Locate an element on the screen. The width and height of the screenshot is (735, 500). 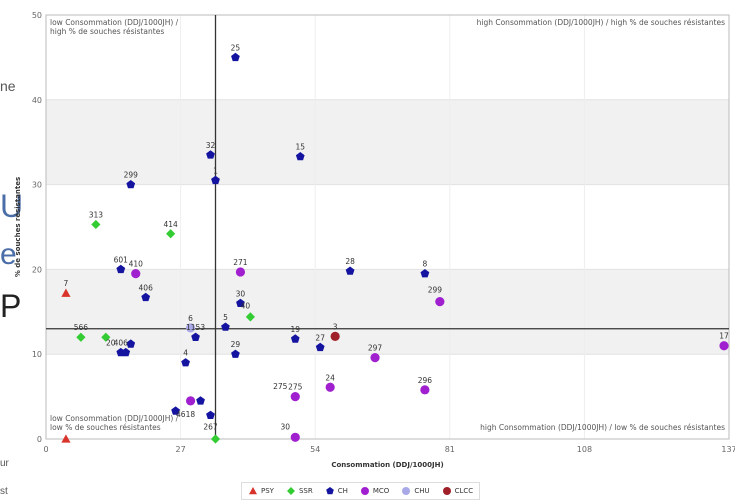
point-label: 5 is located at coordinates (225, 317).